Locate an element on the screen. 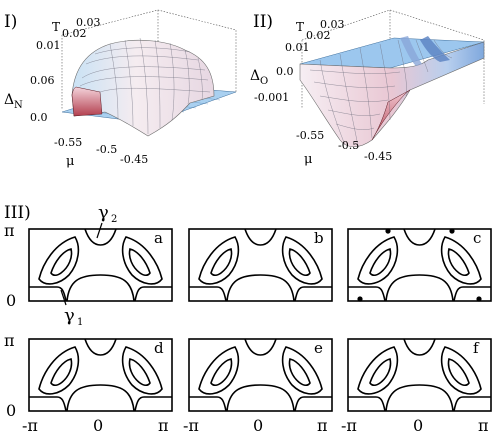  subpanel-letter: b is located at coordinates (319, 238).